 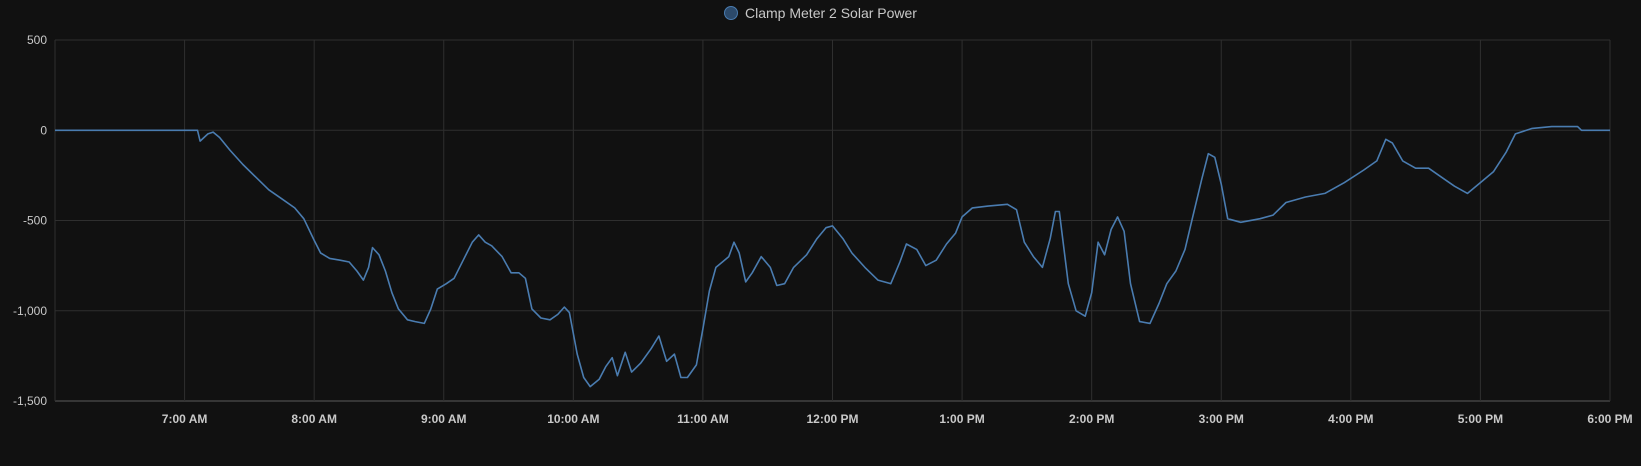 I want to click on x-tick-label: 4:00 PM, so click(x=1350, y=419).